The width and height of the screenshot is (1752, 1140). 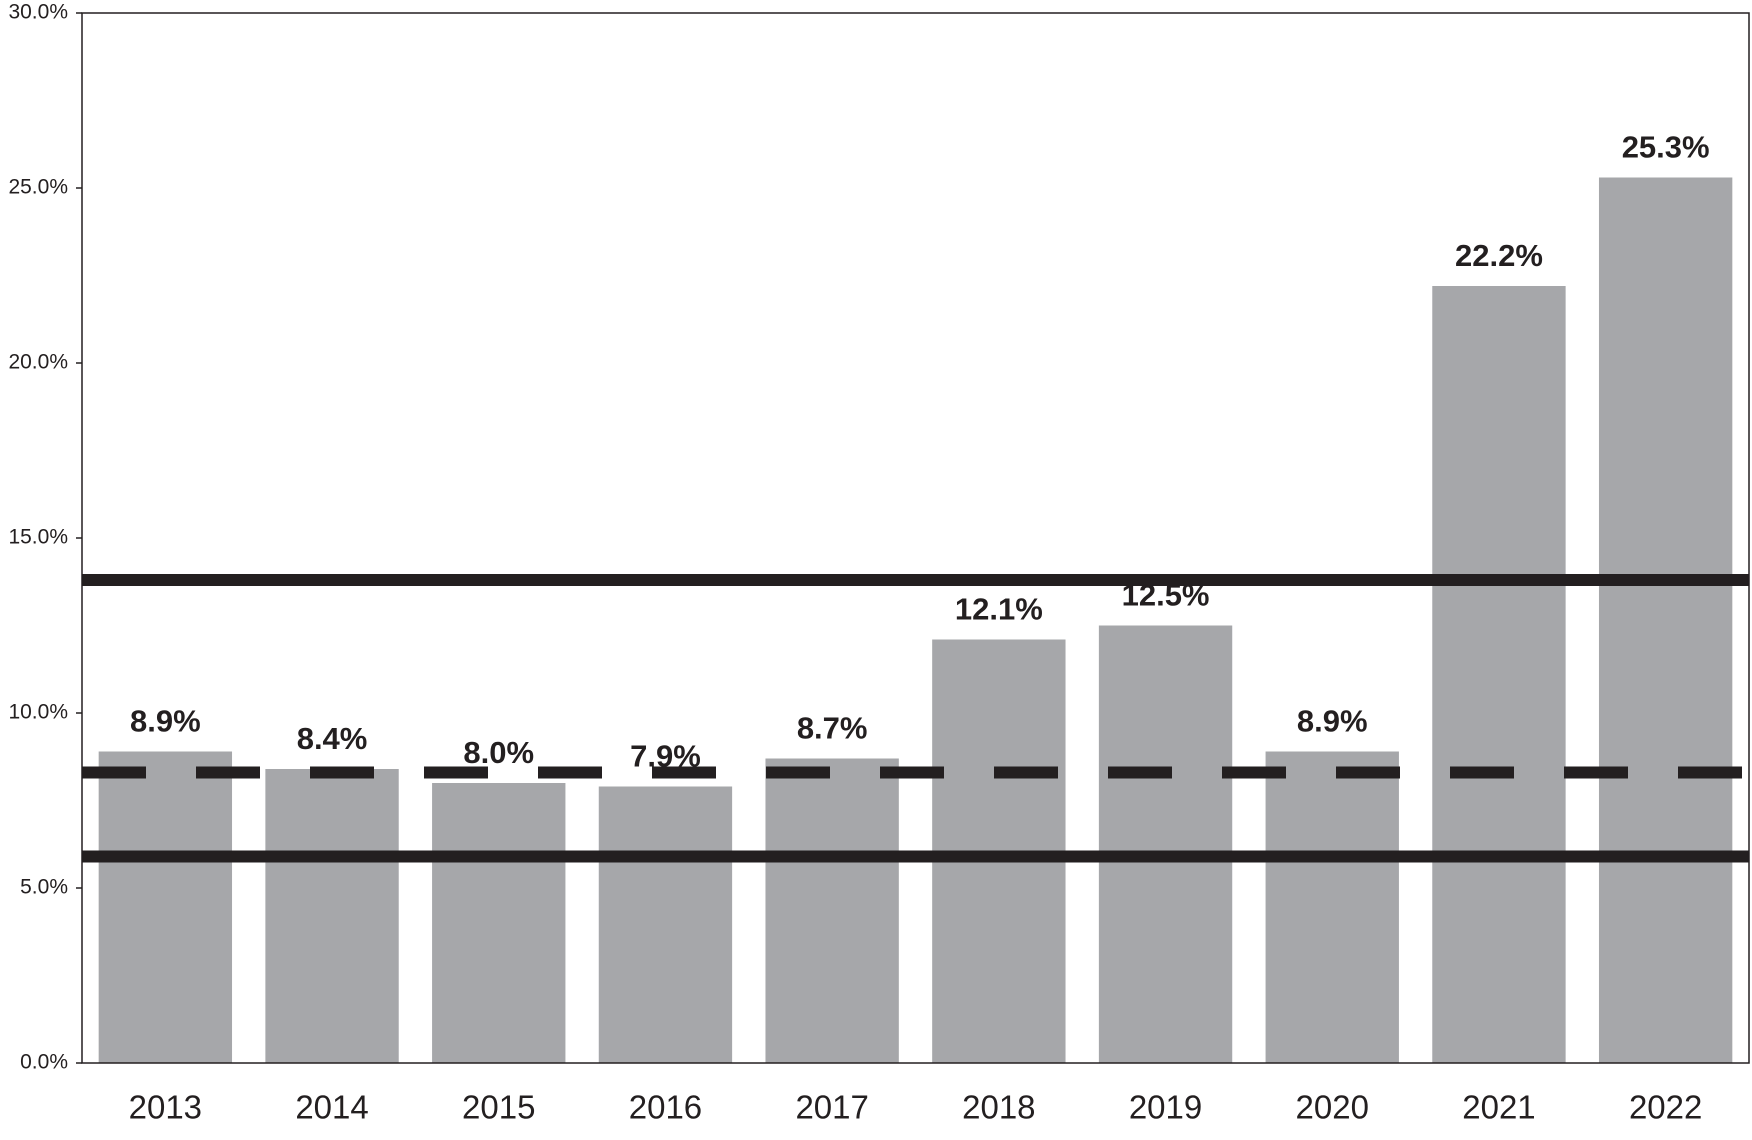 What do you see at coordinates (38, 12) in the screenshot?
I see `y-tick-label: 30.0%` at bounding box center [38, 12].